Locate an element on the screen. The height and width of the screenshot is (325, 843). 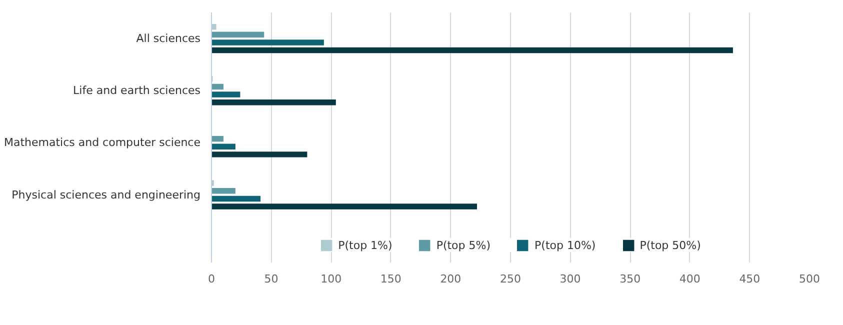
legend-label: P(top 50%) is located at coordinates (670, 245).